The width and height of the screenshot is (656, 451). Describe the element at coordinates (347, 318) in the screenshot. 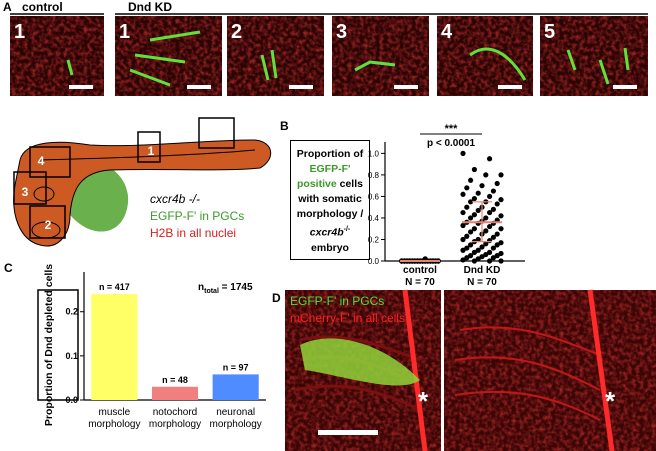

I see `channel-label: mCherry-F' in all cells` at that location.